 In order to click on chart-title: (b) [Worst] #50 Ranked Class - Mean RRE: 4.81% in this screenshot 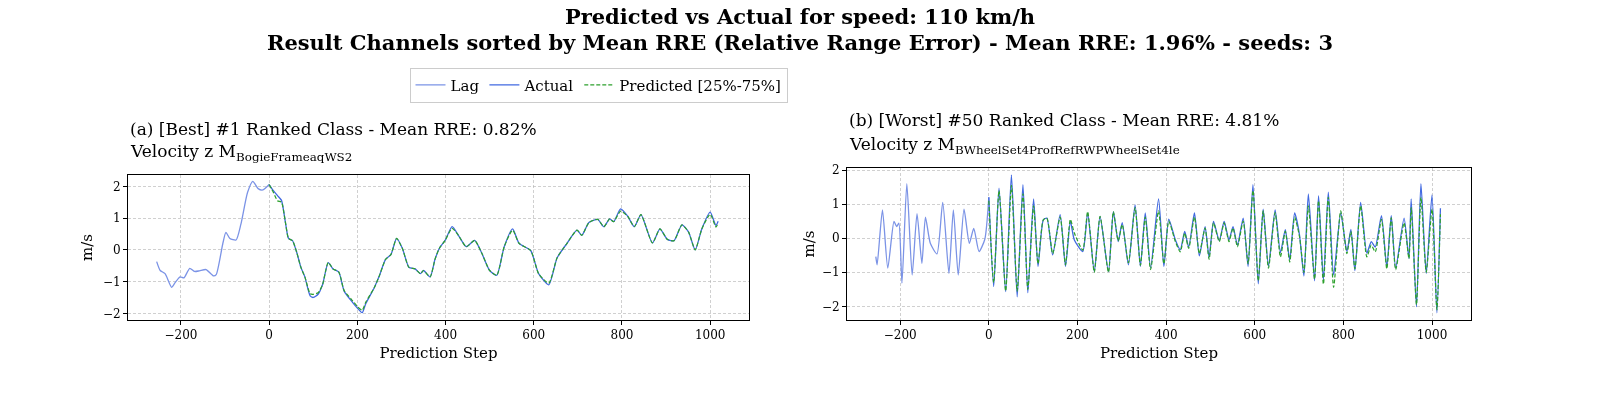, I will do `click(1064, 120)`.